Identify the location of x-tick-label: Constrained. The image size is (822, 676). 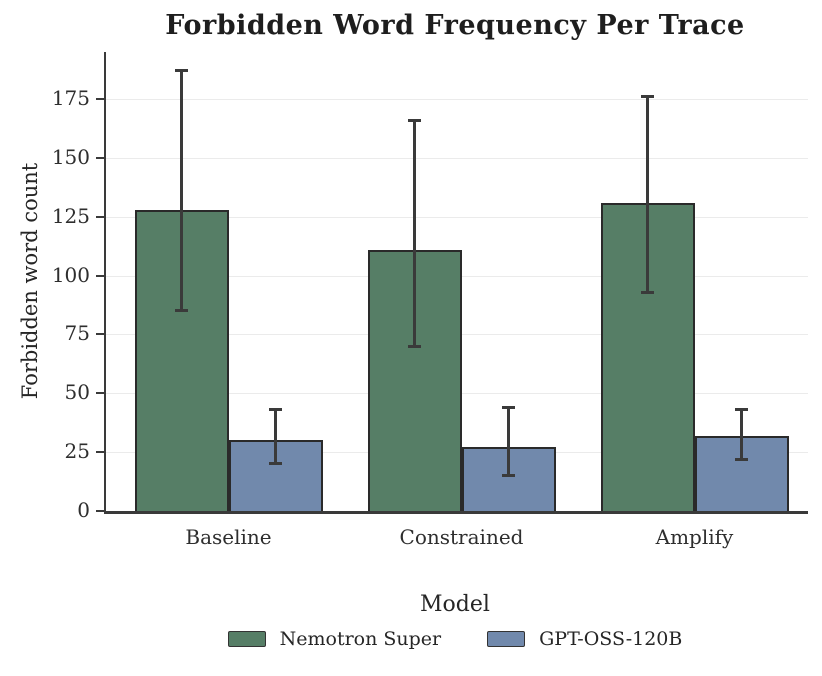
(461, 537).